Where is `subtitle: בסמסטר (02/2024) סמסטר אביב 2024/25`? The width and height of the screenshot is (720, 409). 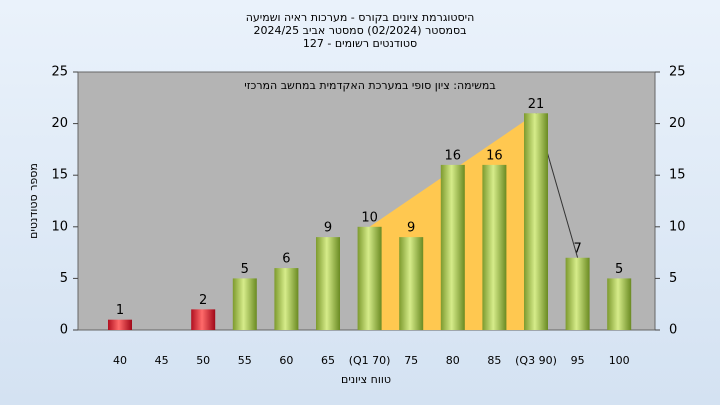
subtitle: בסמסטר (02/2024) סמסטר אביב 2024/25 is located at coordinates (359, 30).